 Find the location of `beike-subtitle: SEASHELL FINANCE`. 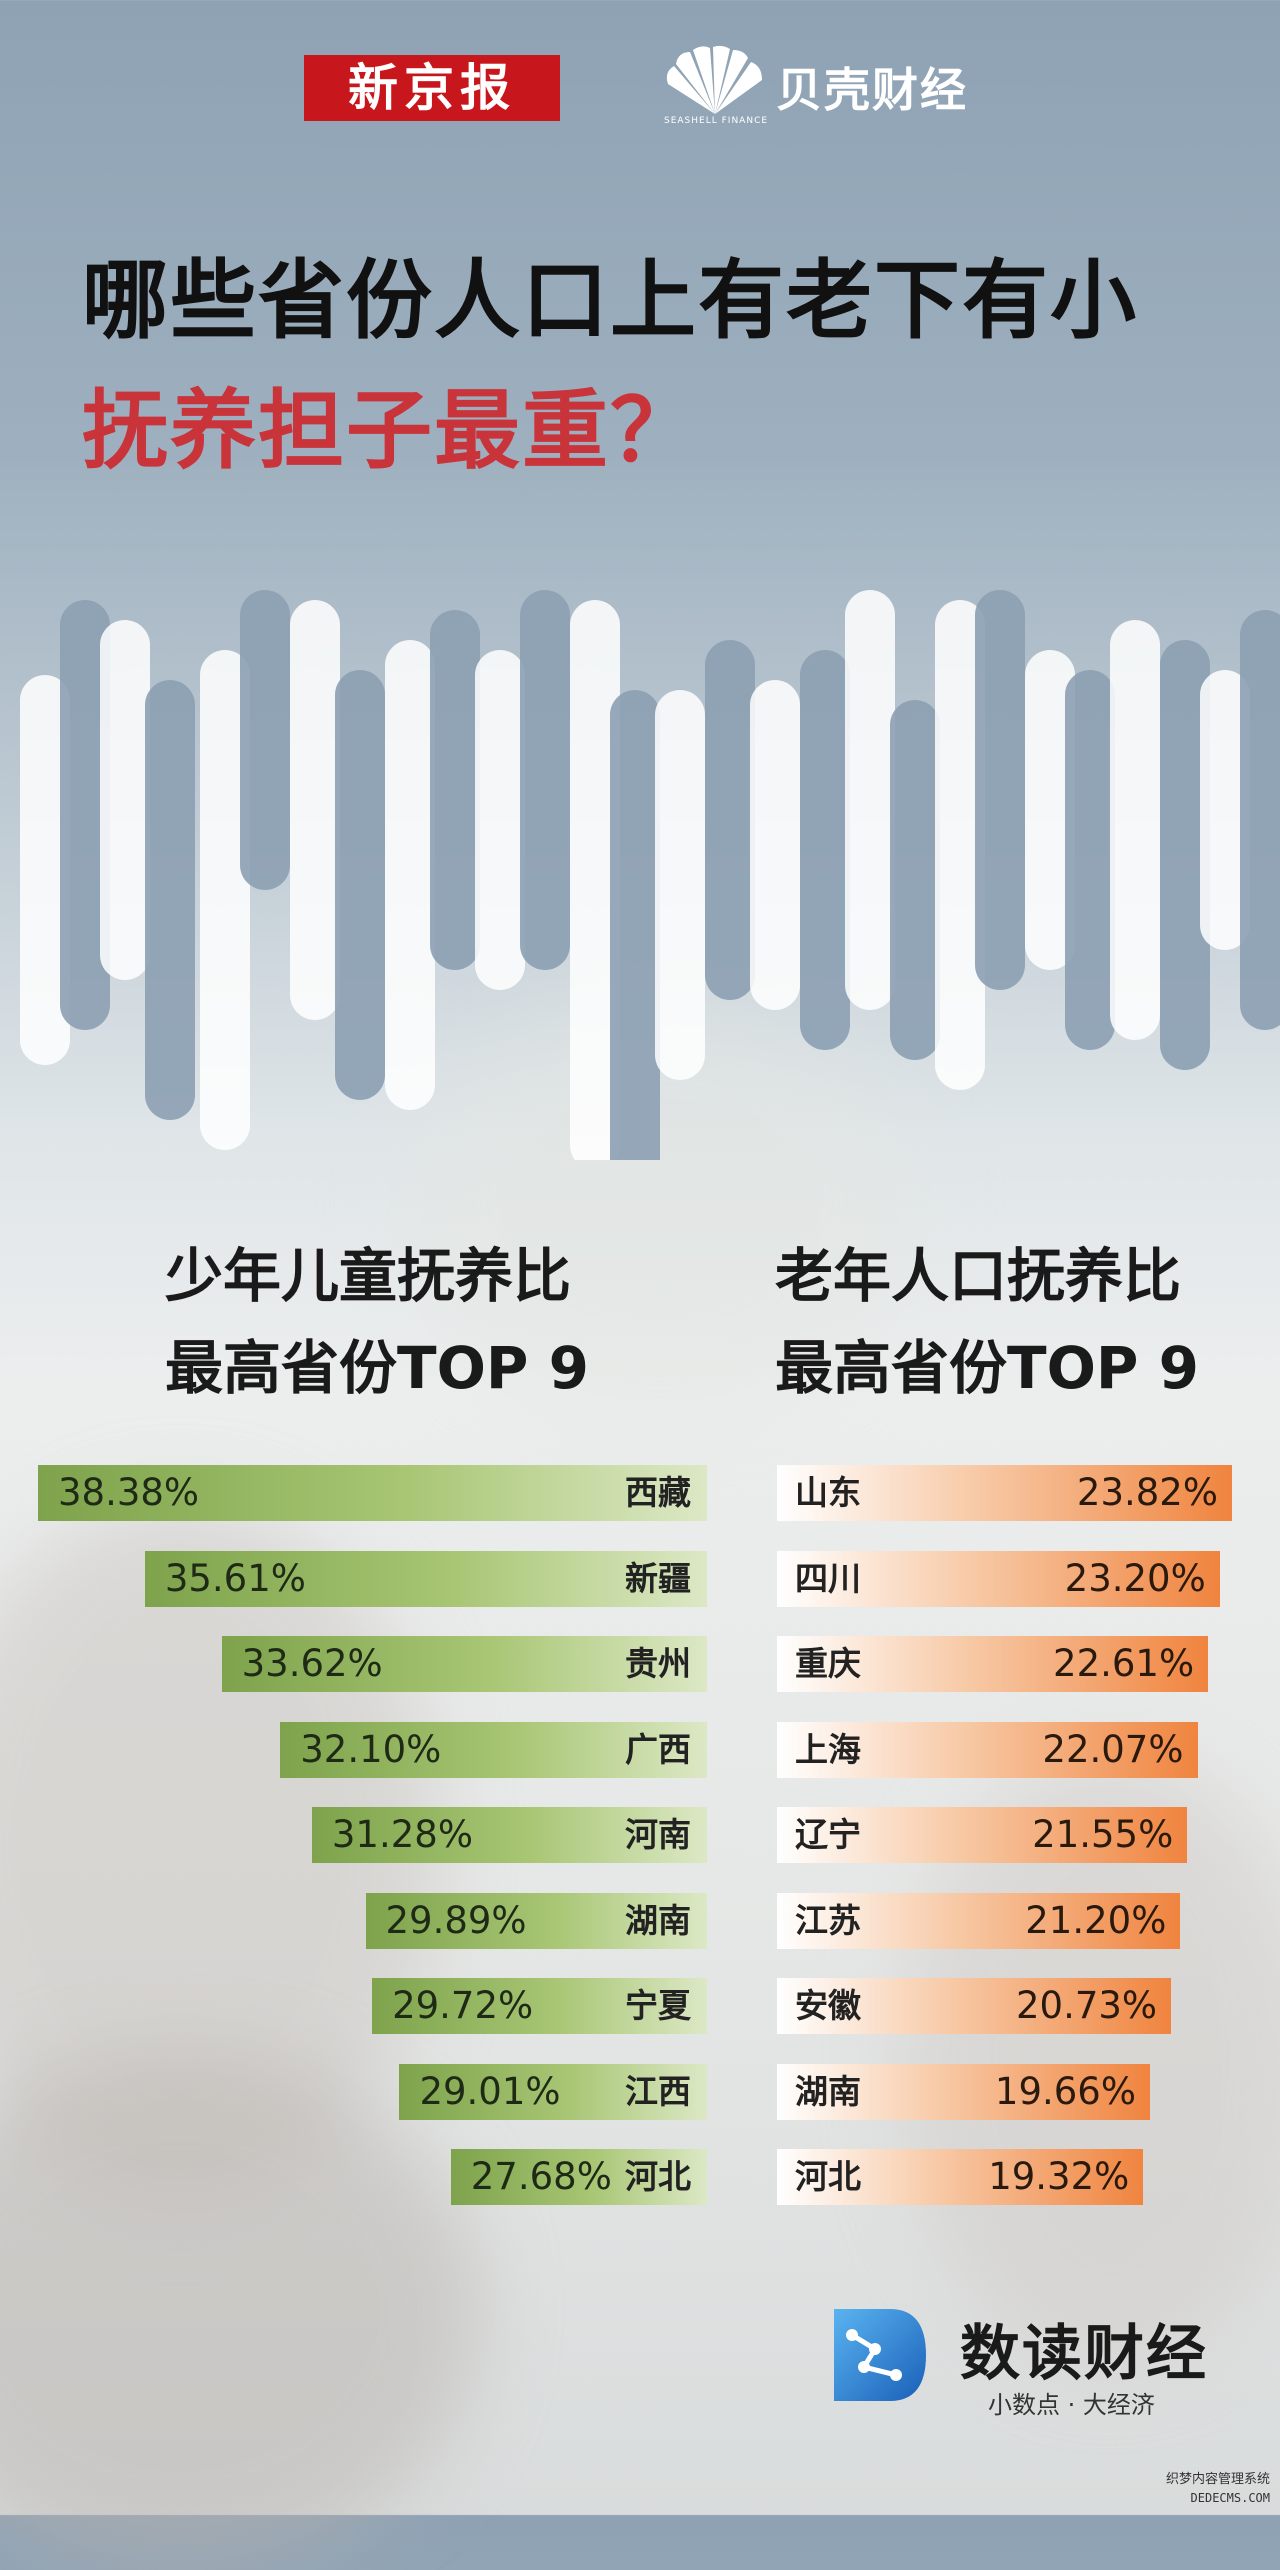

beike-subtitle: SEASHELL FINANCE is located at coordinates (716, 121).